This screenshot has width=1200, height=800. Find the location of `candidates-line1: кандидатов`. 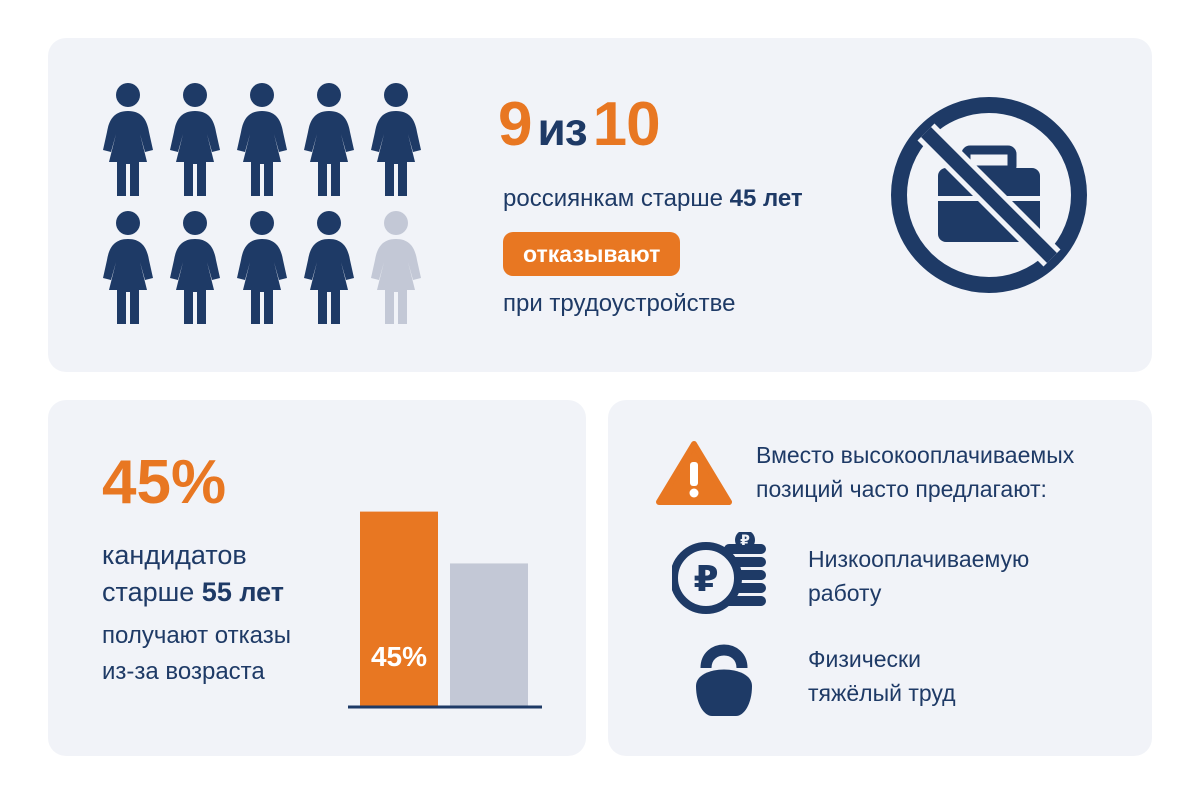

candidates-line1: кандидатов is located at coordinates (174, 555).